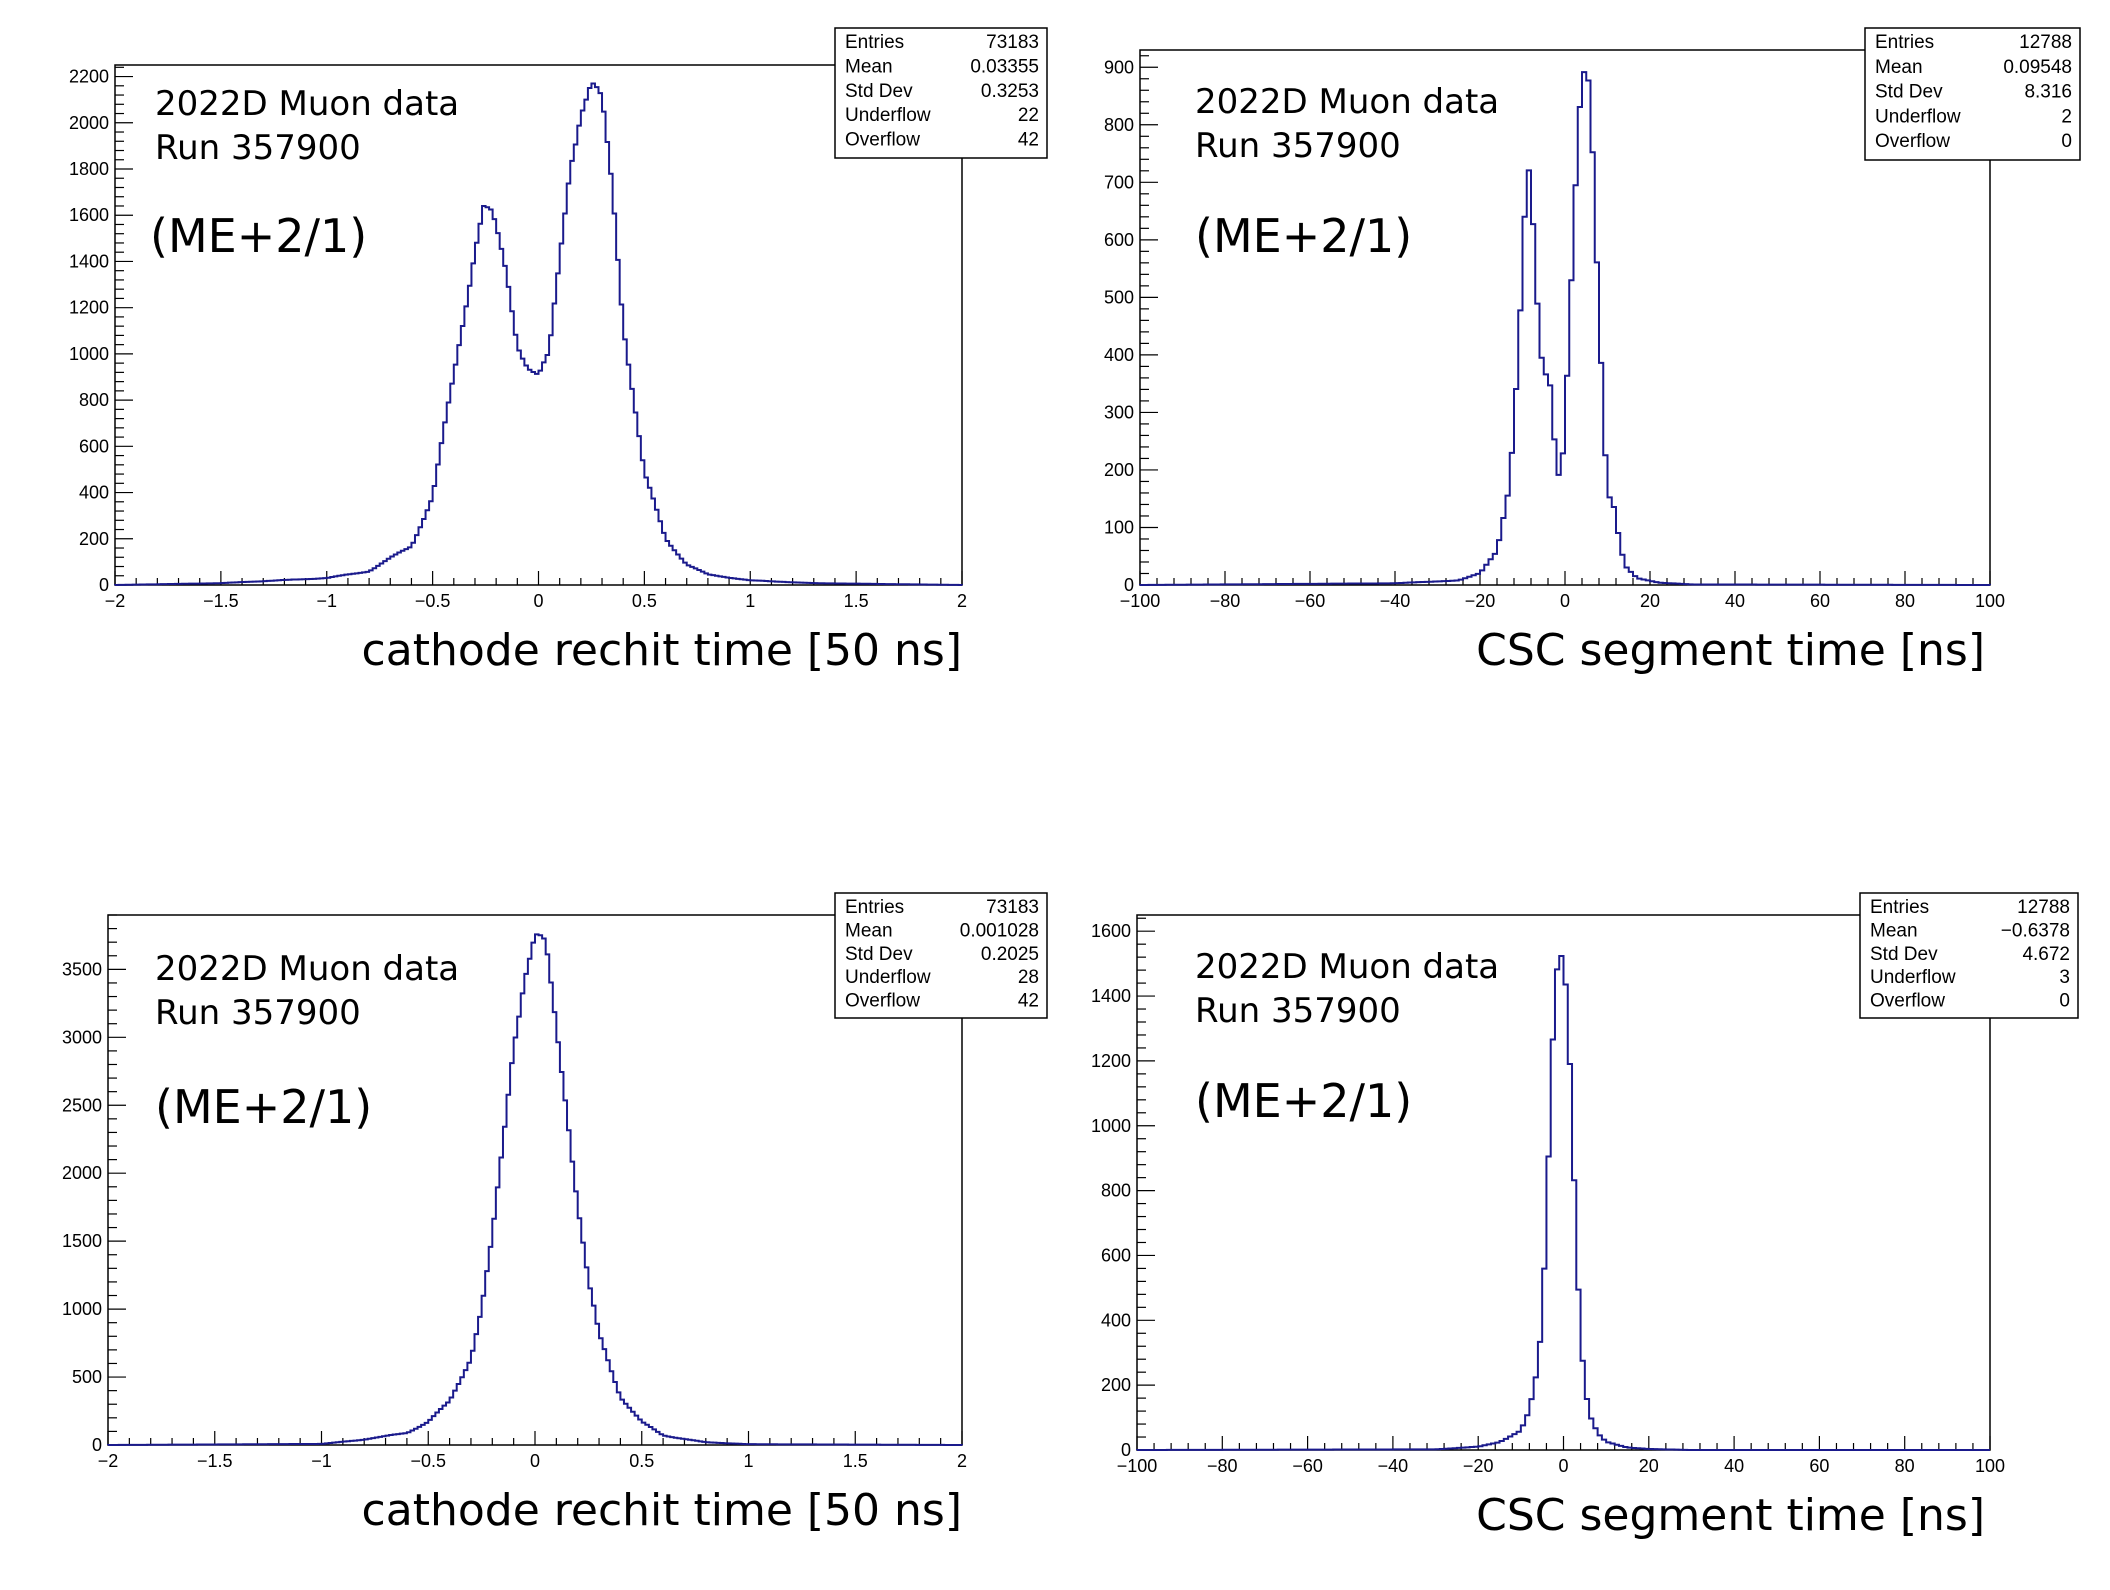  What do you see at coordinates (2066, 141) in the screenshot?
I see `stats-value: 0` at bounding box center [2066, 141].